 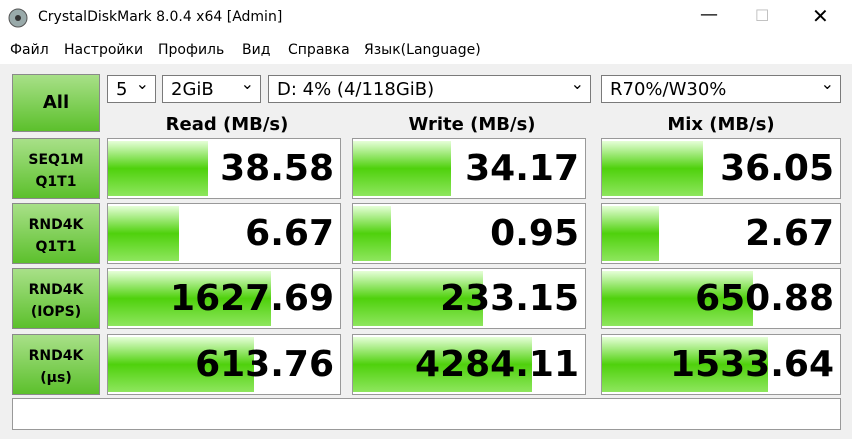 I want to click on result-cell: 38.58, so click(x=224, y=168).